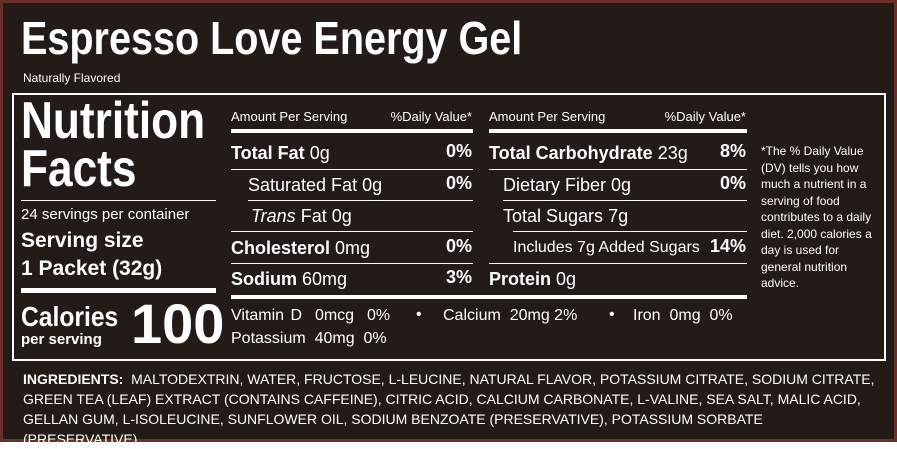 The image size is (897, 449). I want to click on nutrient-amount: 60mg, so click(325, 278).